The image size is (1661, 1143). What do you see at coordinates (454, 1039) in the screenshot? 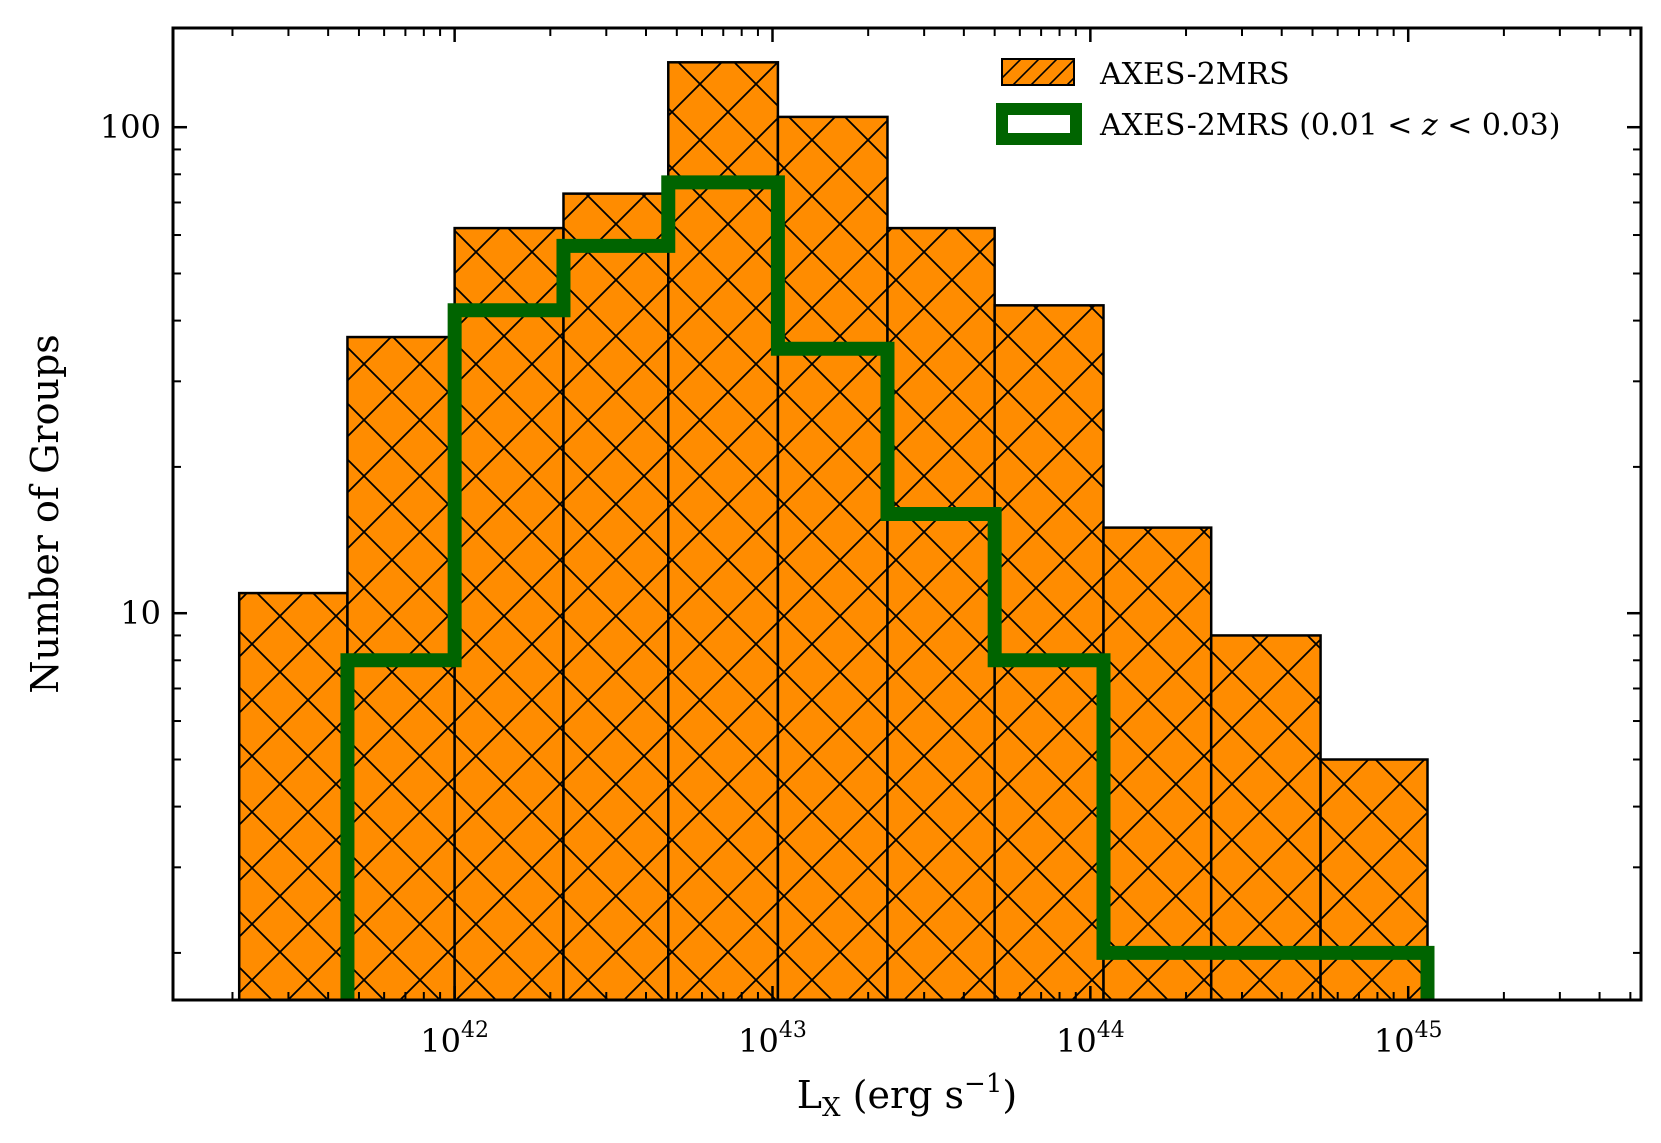
I see `x-tick-label: 1042` at bounding box center [454, 1039].